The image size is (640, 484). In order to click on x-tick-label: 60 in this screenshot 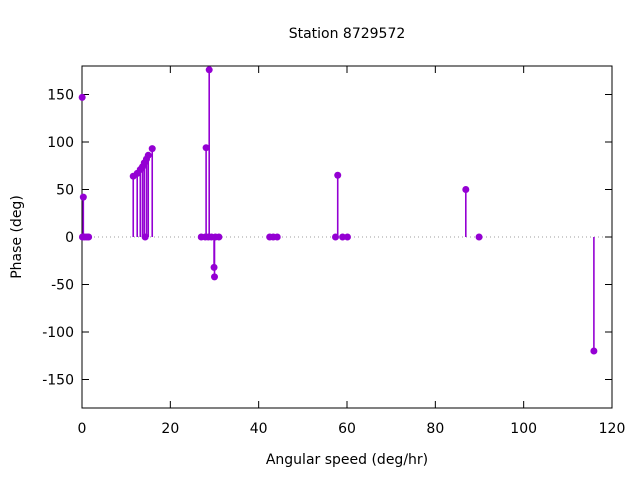, I will do `click(347, 429)`.